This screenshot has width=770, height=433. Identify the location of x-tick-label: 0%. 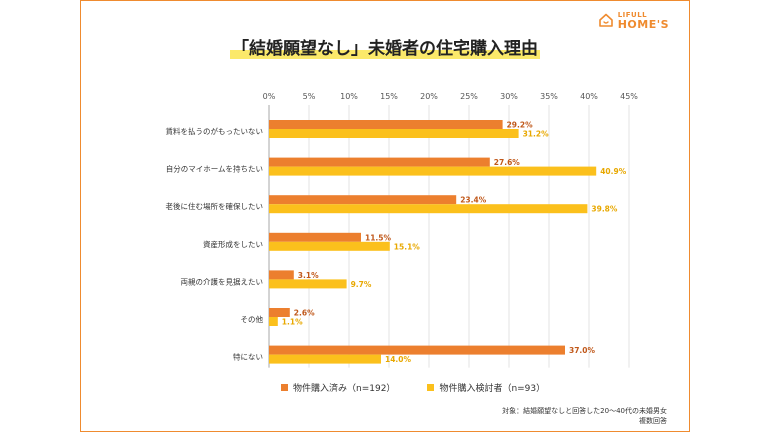
(269, 96).